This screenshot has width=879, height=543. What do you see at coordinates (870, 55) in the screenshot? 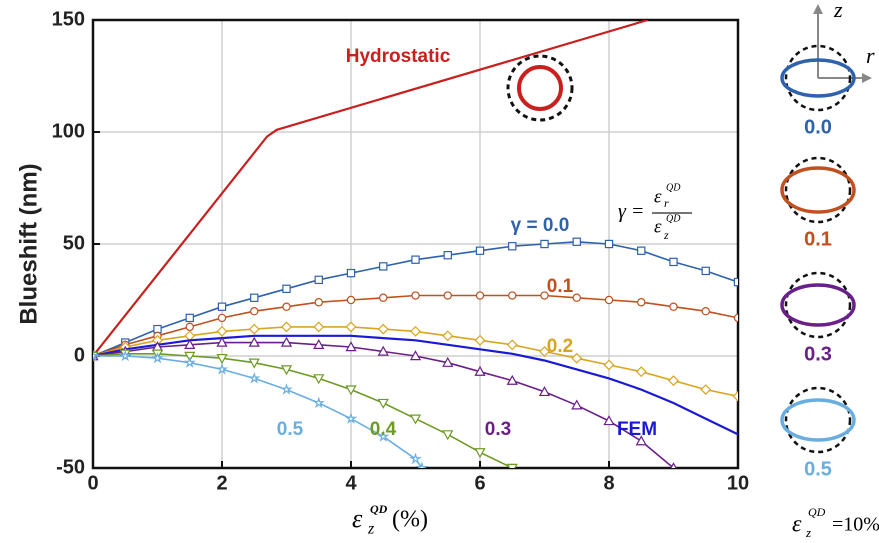
I see `axis-r: r` at bounding box center [870, 55].